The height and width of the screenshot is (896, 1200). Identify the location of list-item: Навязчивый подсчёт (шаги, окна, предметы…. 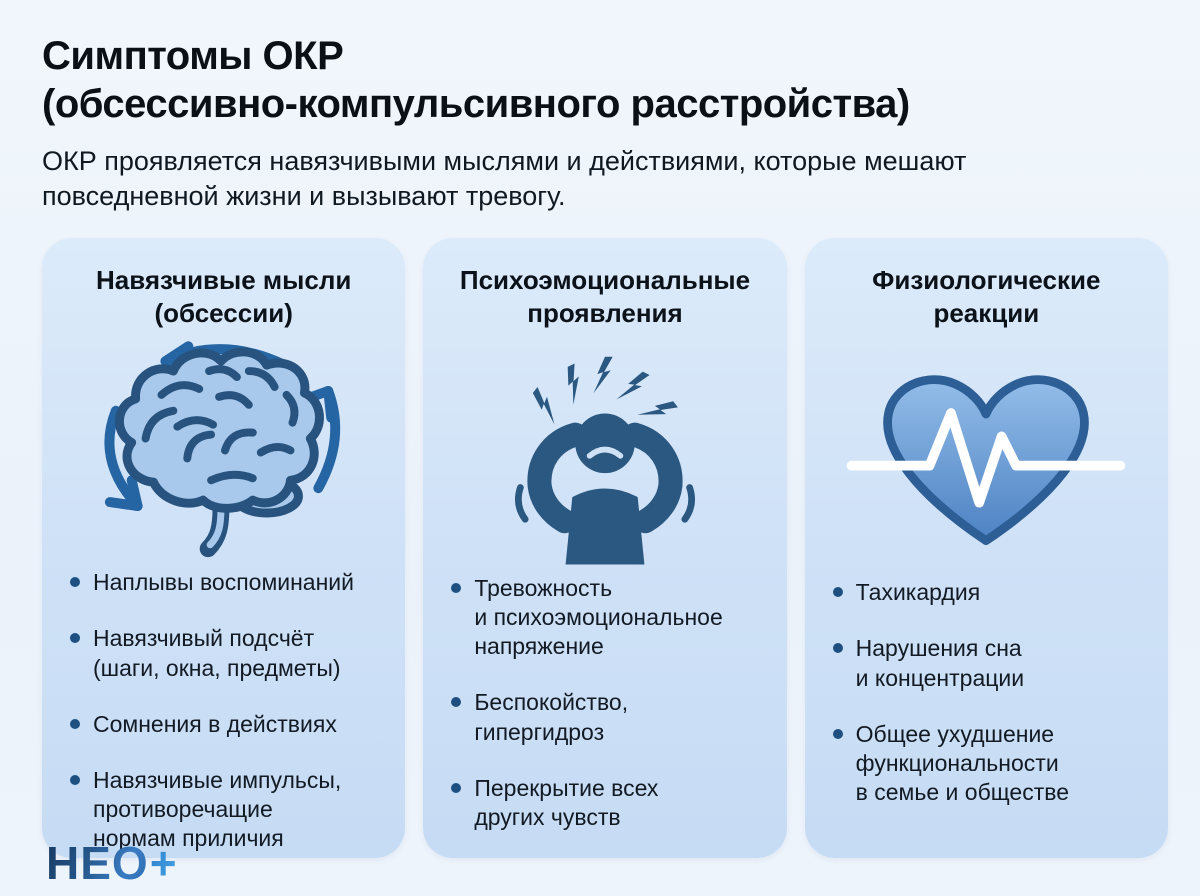
(224, 653).